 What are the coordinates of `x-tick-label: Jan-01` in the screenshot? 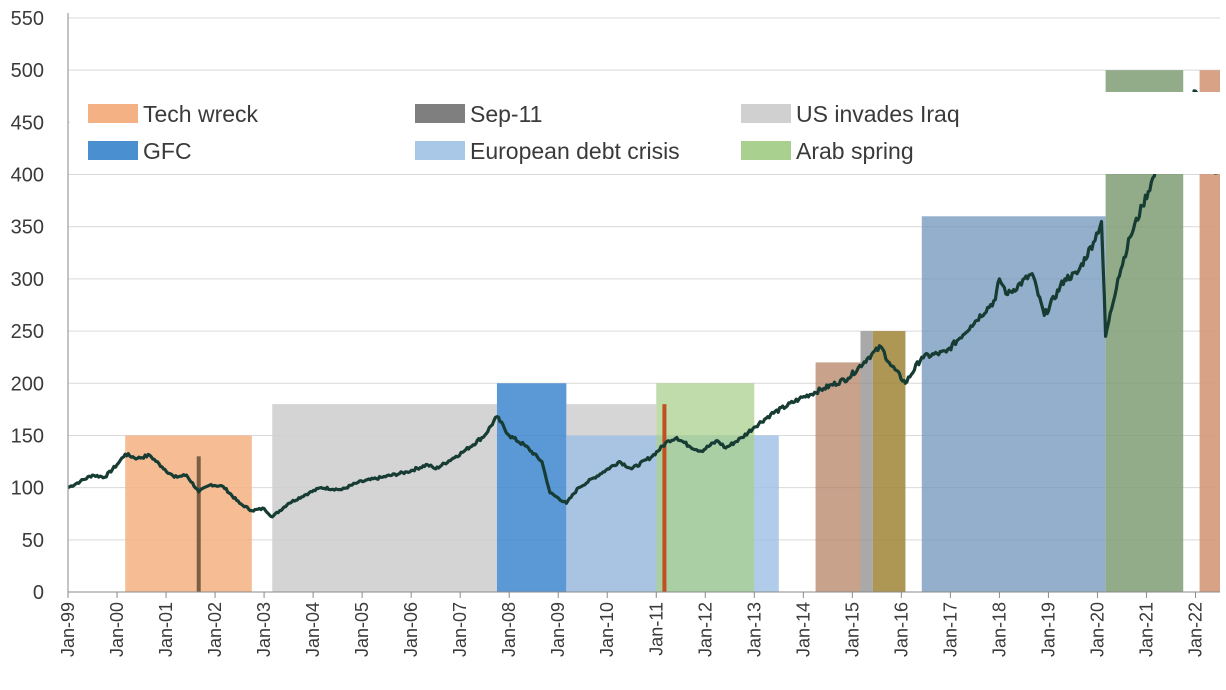 It's located at (166, 629).